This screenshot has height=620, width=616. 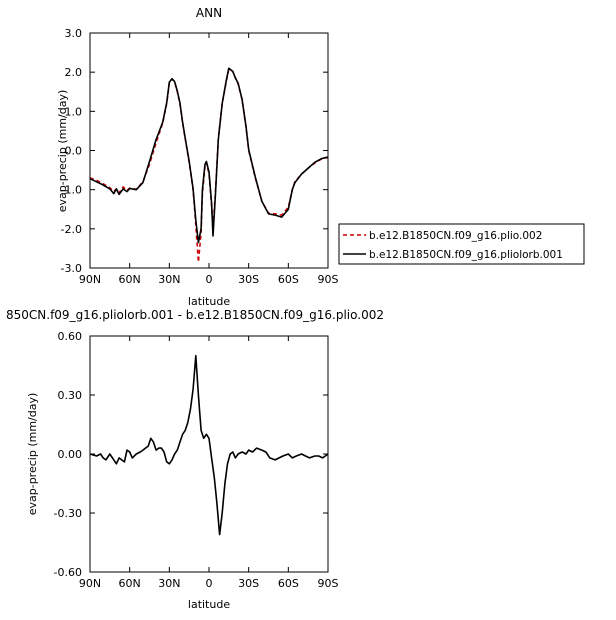 I want to click on bottom-plot-frame, so click(x=209, y=454).